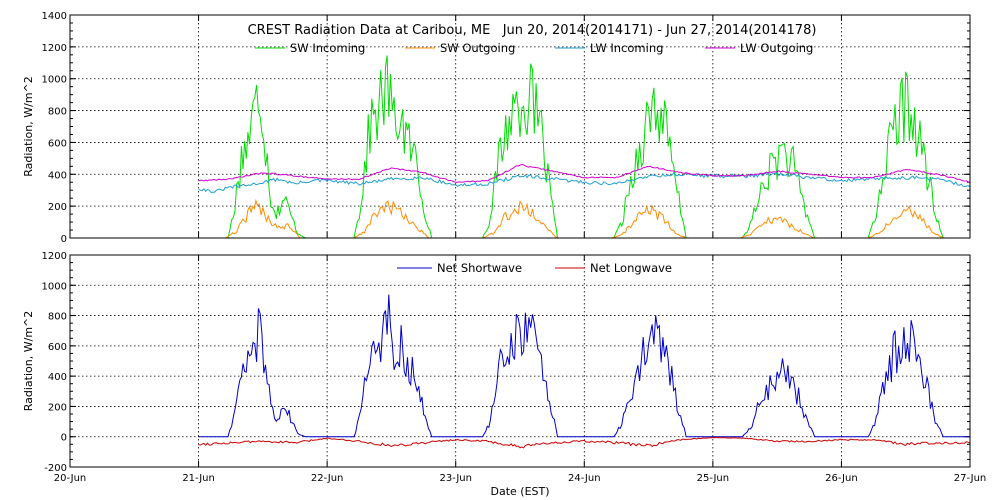 The width and height of the screenshot is (1000, 500). I want to click on y-tick-label: -200, so click(55, 468).